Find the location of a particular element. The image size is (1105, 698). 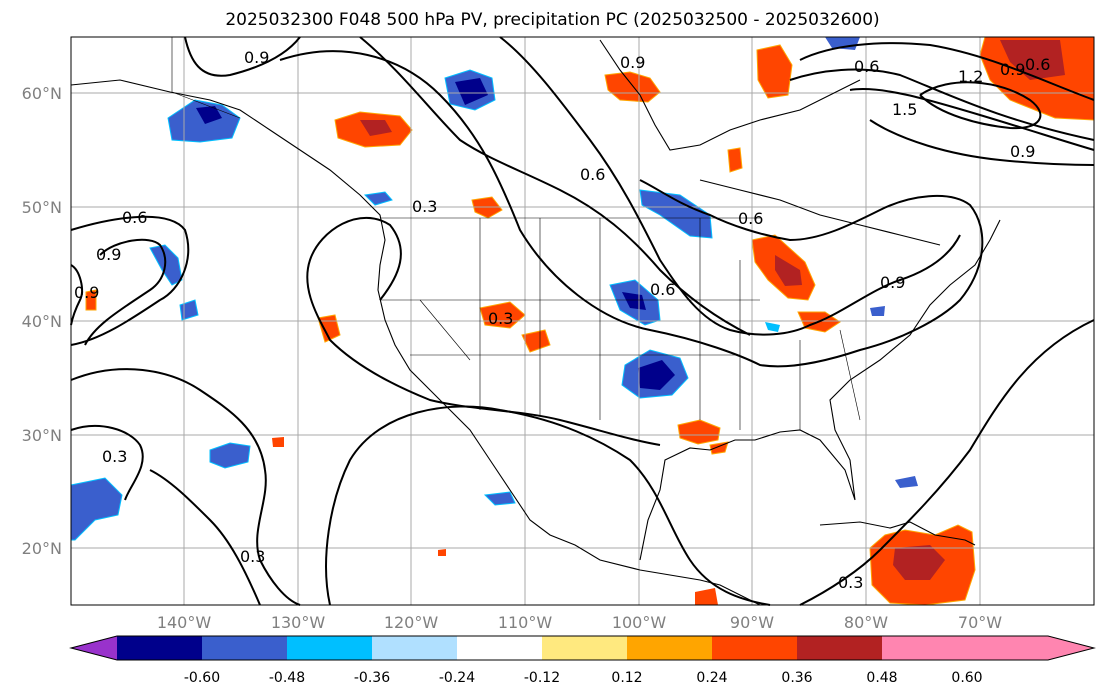

colorbar-tick: 0.48 is located at coordinates (881, 678).